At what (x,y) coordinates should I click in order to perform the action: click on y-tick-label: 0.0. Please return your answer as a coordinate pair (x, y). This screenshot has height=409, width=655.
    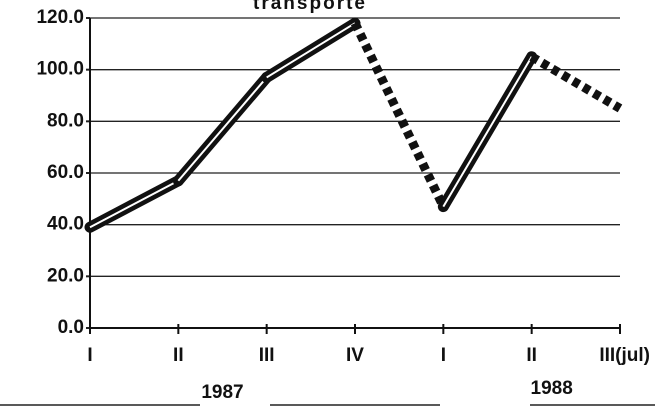
    Looking at the image, I should click on (71, 327).